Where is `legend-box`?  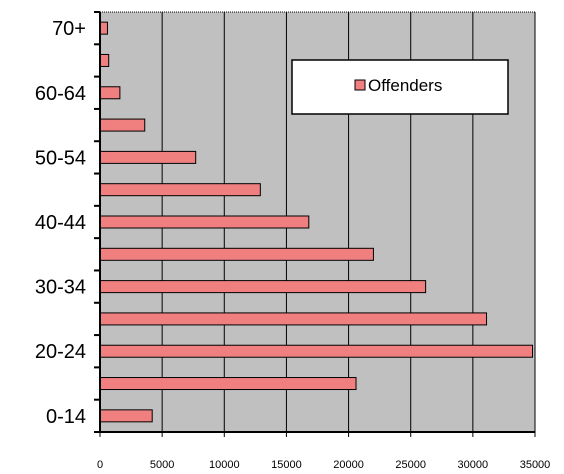 legend-box is located at coordinates (400, 87).